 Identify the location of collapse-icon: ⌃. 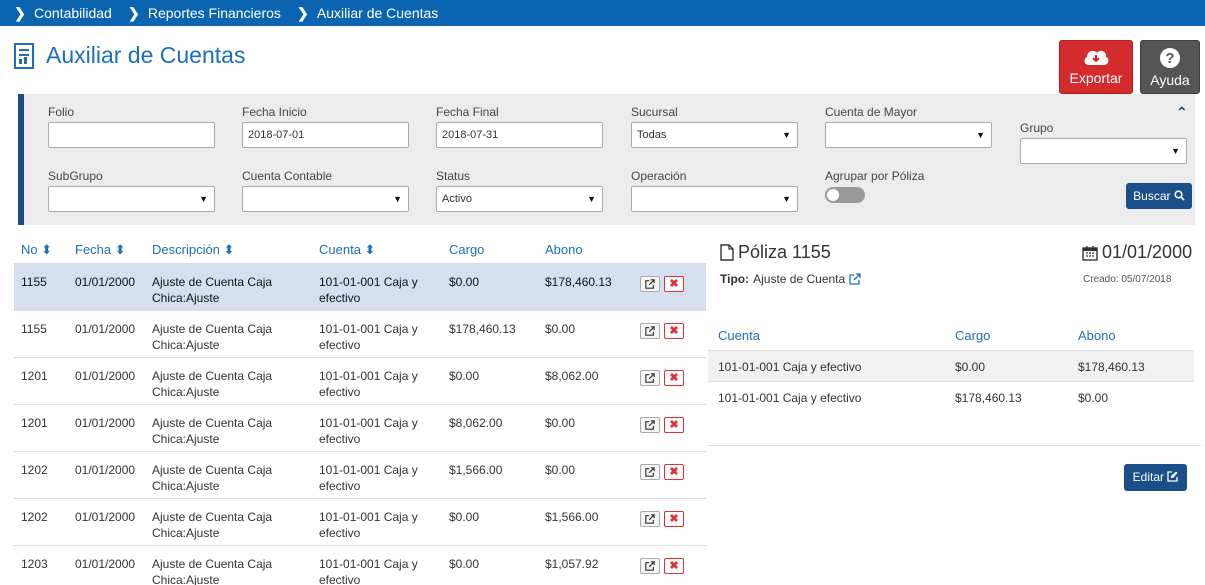
(1182, 112).